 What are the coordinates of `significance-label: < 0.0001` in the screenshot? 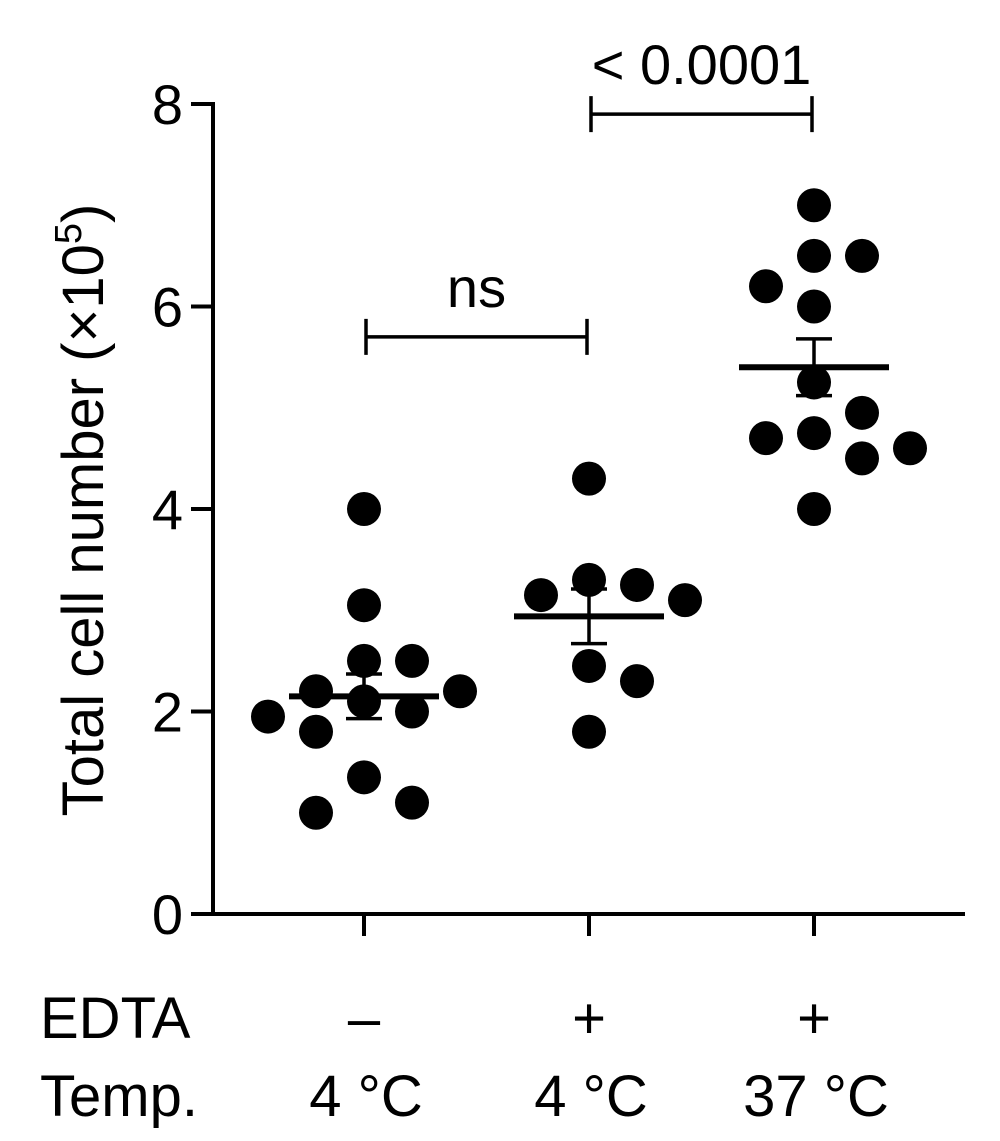 It's located at (702, 64).